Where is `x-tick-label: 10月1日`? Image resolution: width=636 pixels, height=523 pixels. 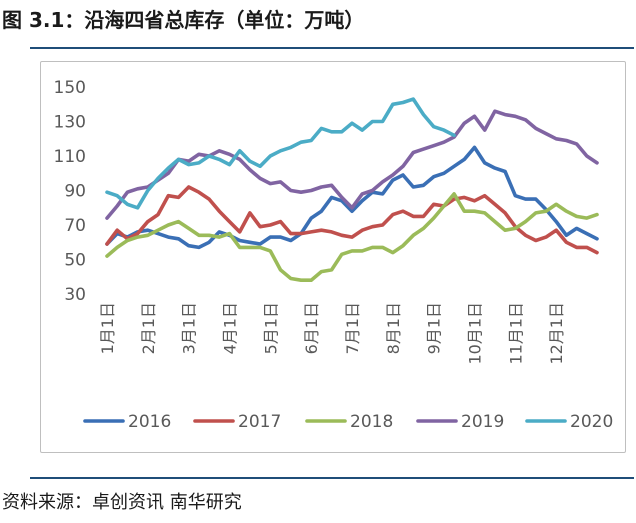
x-tick-label: 10月1日 is located at coordinates (475, 333).